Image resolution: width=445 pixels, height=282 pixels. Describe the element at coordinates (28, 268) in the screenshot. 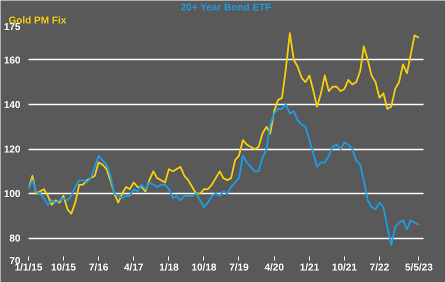

I see `x-tick-label: 1/1/15` at that location.